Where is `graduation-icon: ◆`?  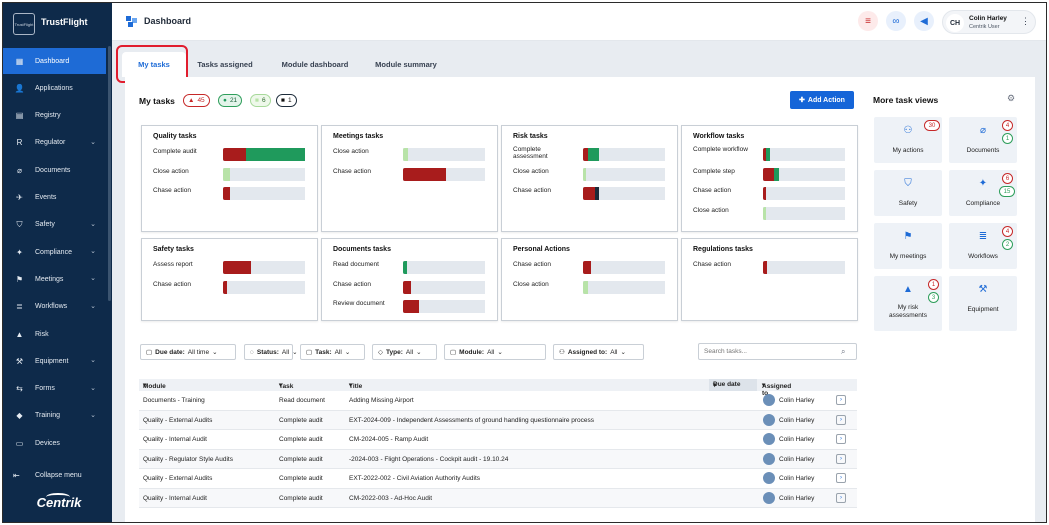
graduation-icon: ◆ is located at coordinates (19, 416).